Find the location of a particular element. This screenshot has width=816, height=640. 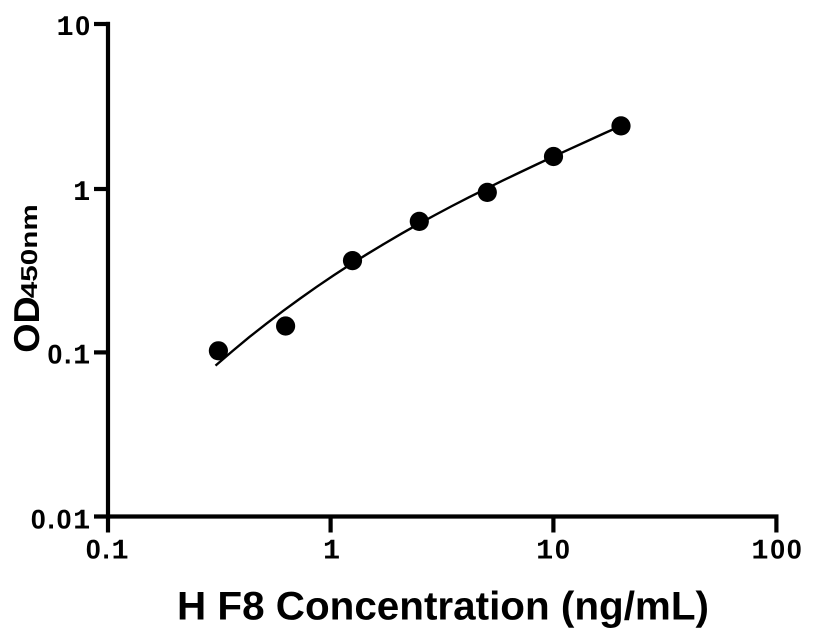

svg-text: 0.01 is located at coordinates (61, 521).